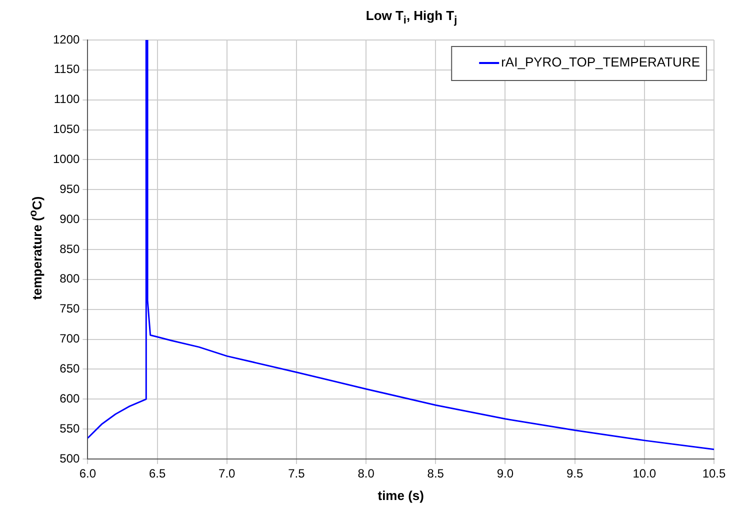 The height and width of the screenshot is (514, 742). I want to click on x-tick-label: 6.5, so click(157, 473).